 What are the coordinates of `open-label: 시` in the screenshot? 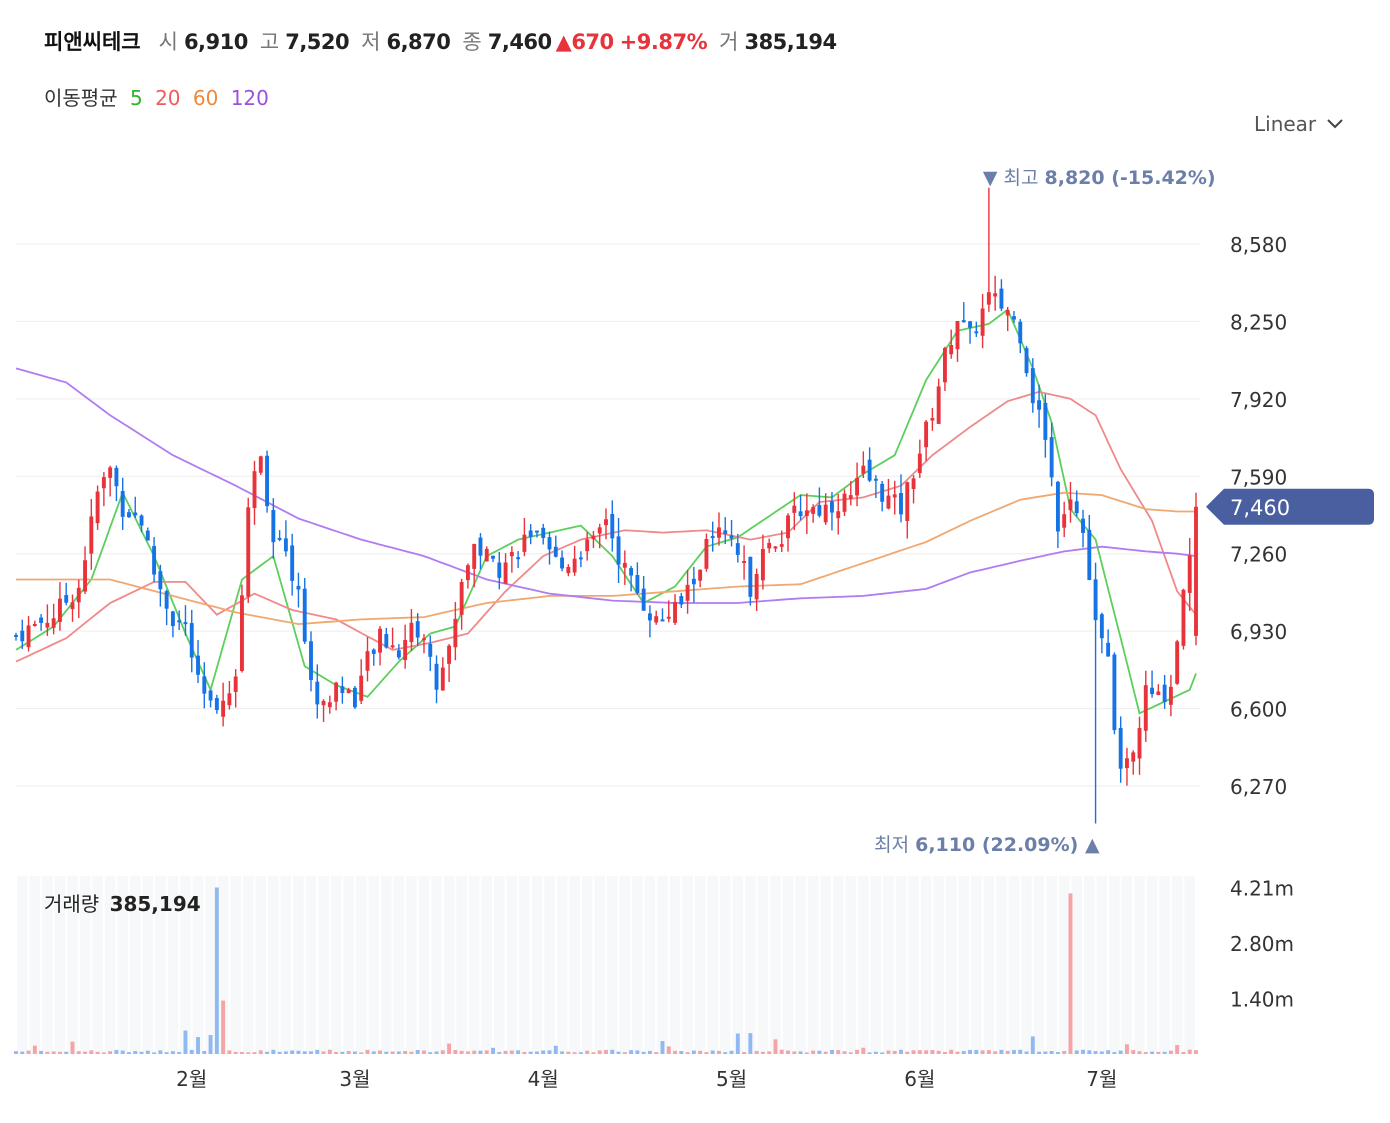 It's located at (168, 42).